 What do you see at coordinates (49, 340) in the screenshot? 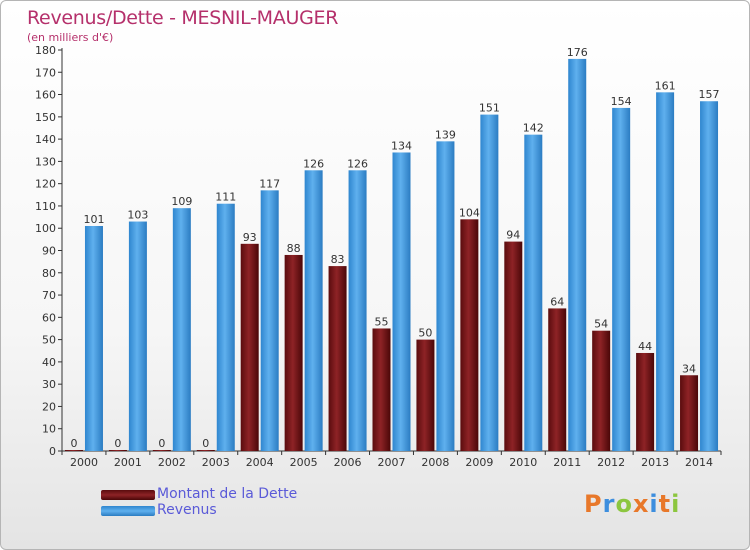
I see `y-tick-label: 50` at bounding box center [49, 340].